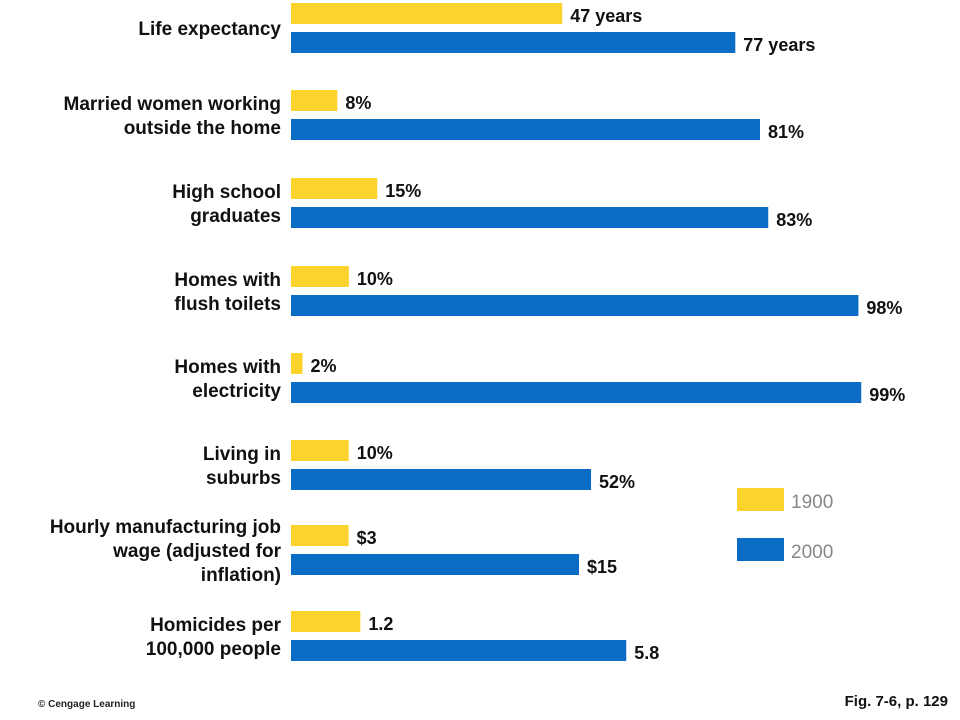 The height and width of the screenshot is (720, 960). Describe the element at coordinates (380, 624) in the screenshot. I see `data-label: 1.2` at that location.